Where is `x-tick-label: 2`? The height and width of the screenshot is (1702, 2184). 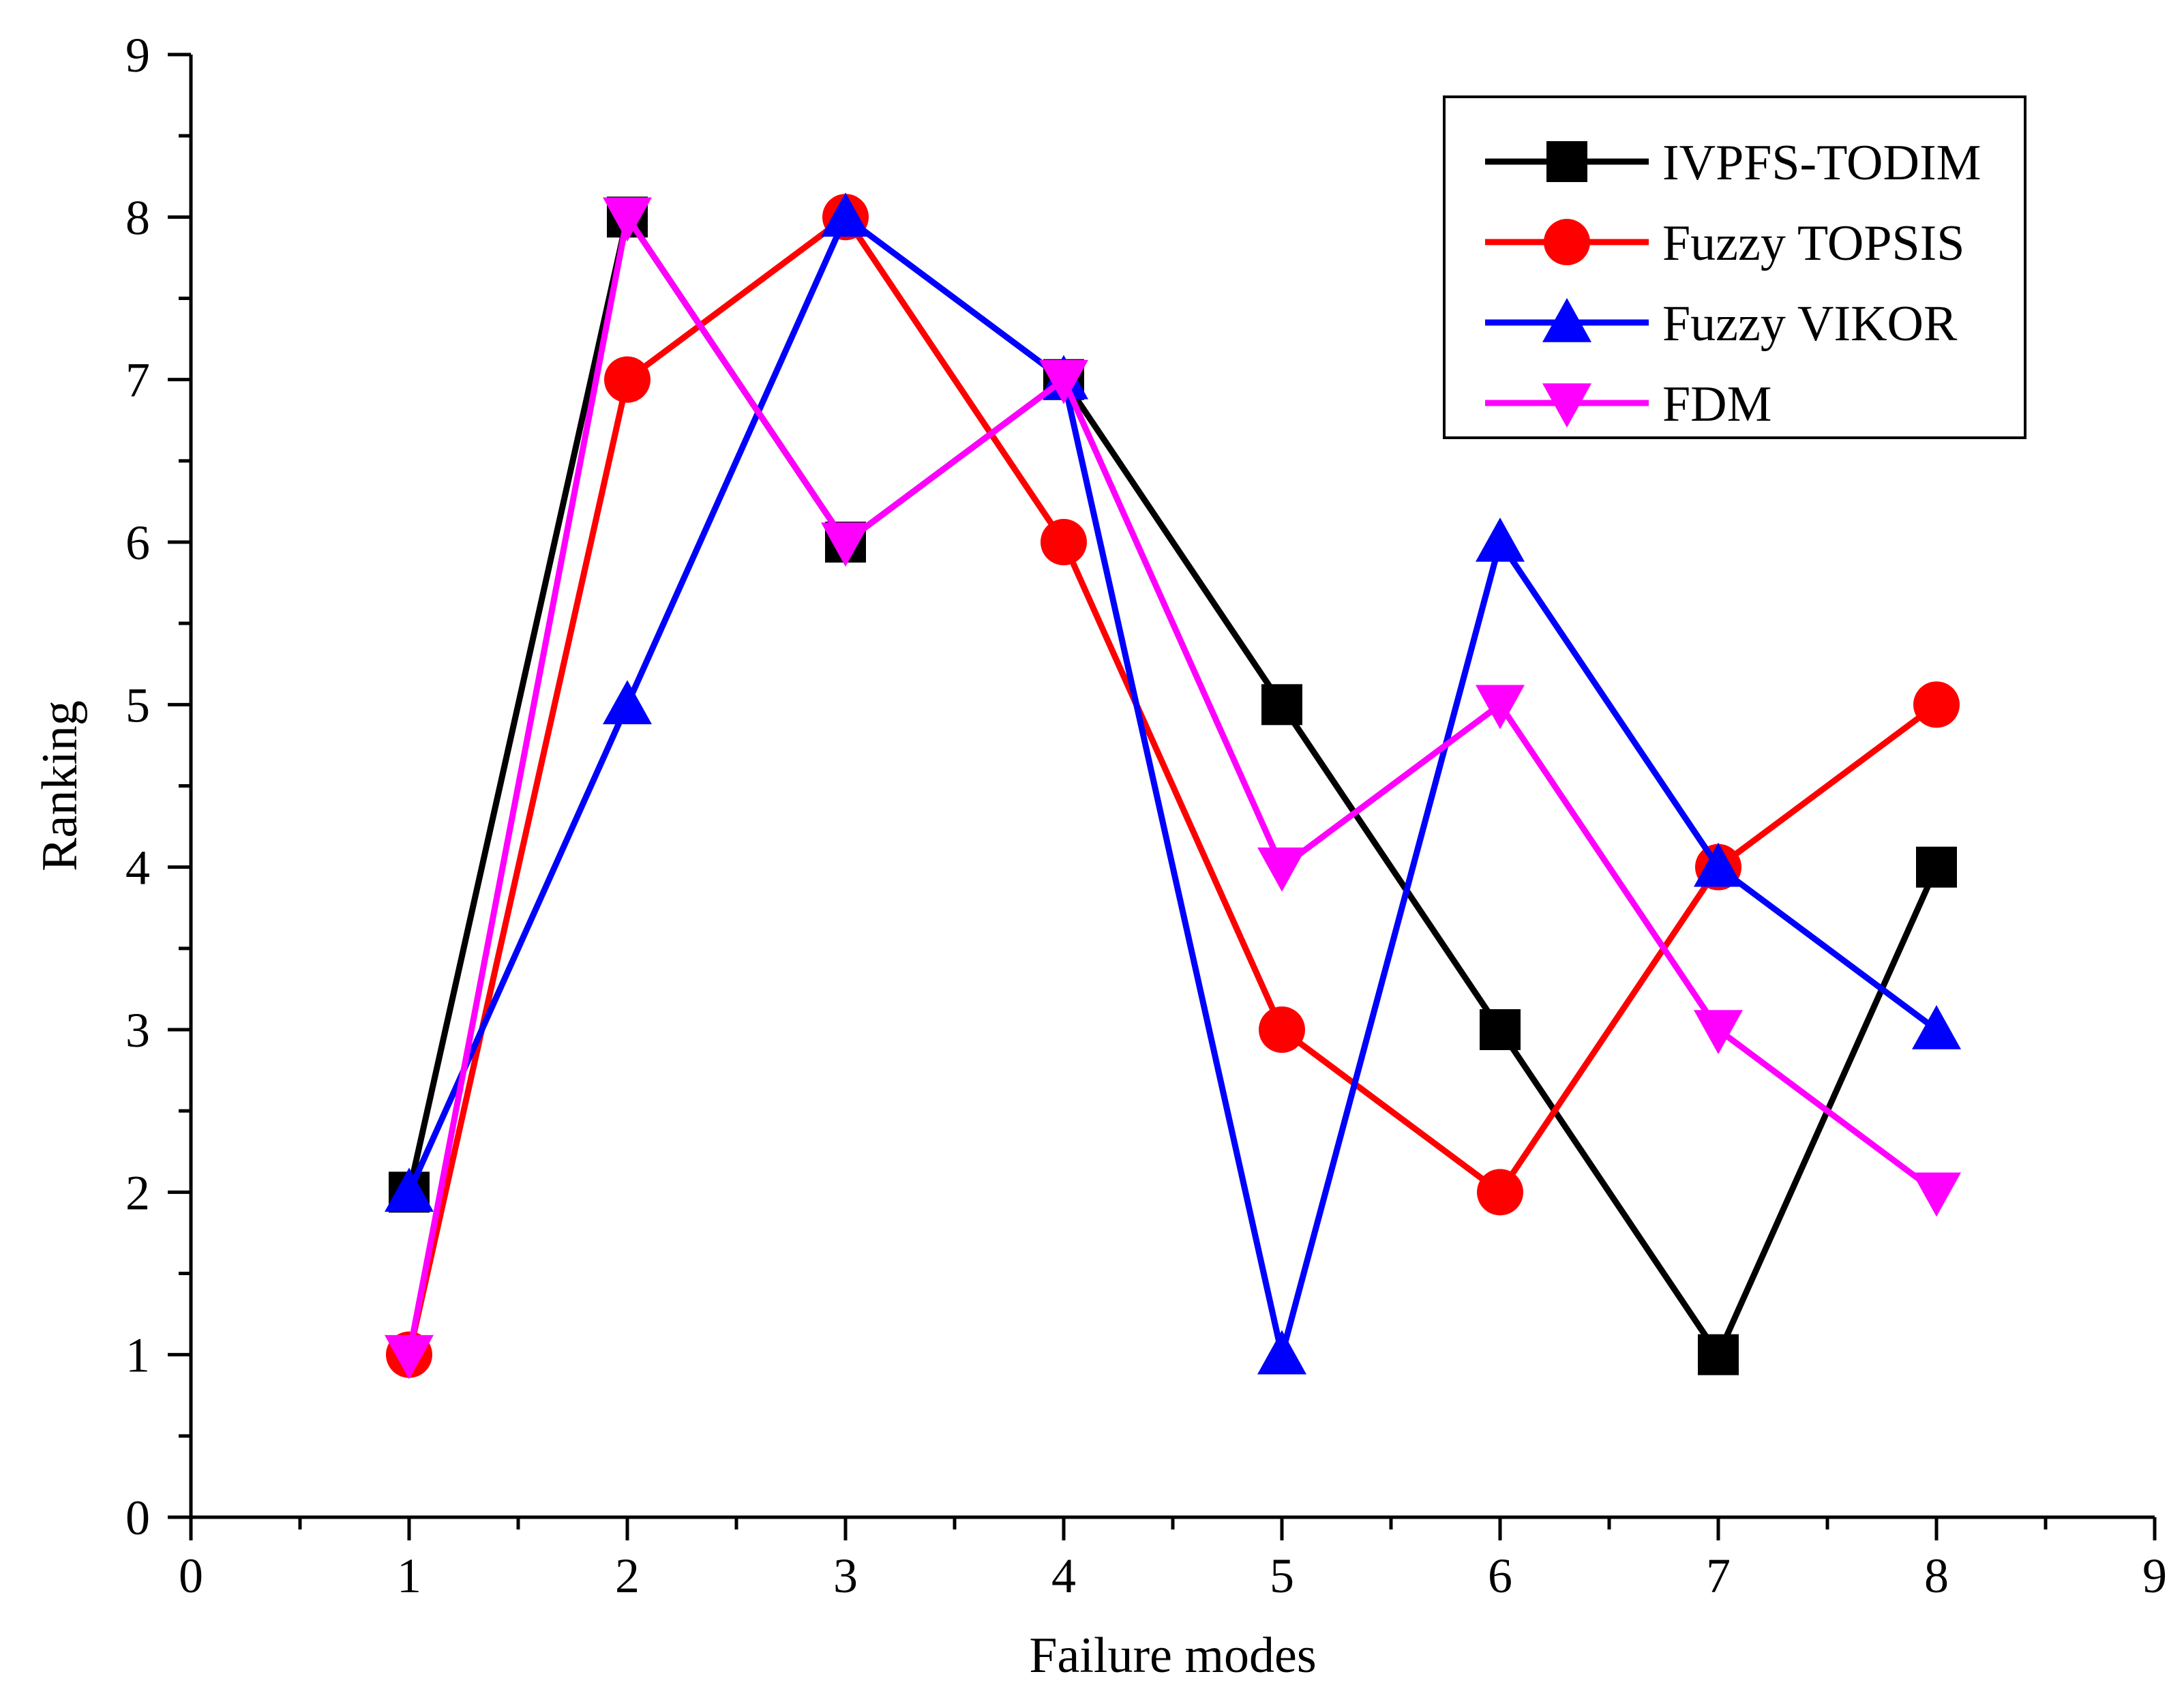
x-tick-label: 2 is located at coordinates (627, 1576).